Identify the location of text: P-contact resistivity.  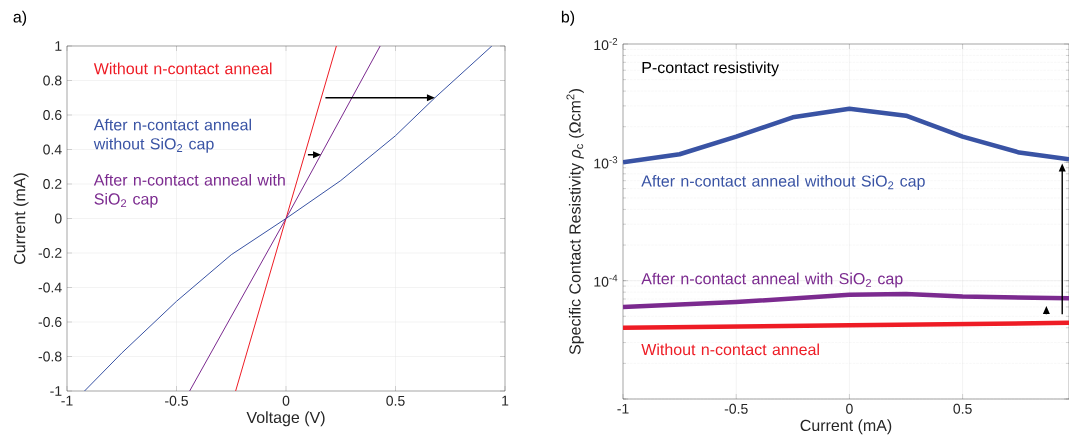
(711, 69).